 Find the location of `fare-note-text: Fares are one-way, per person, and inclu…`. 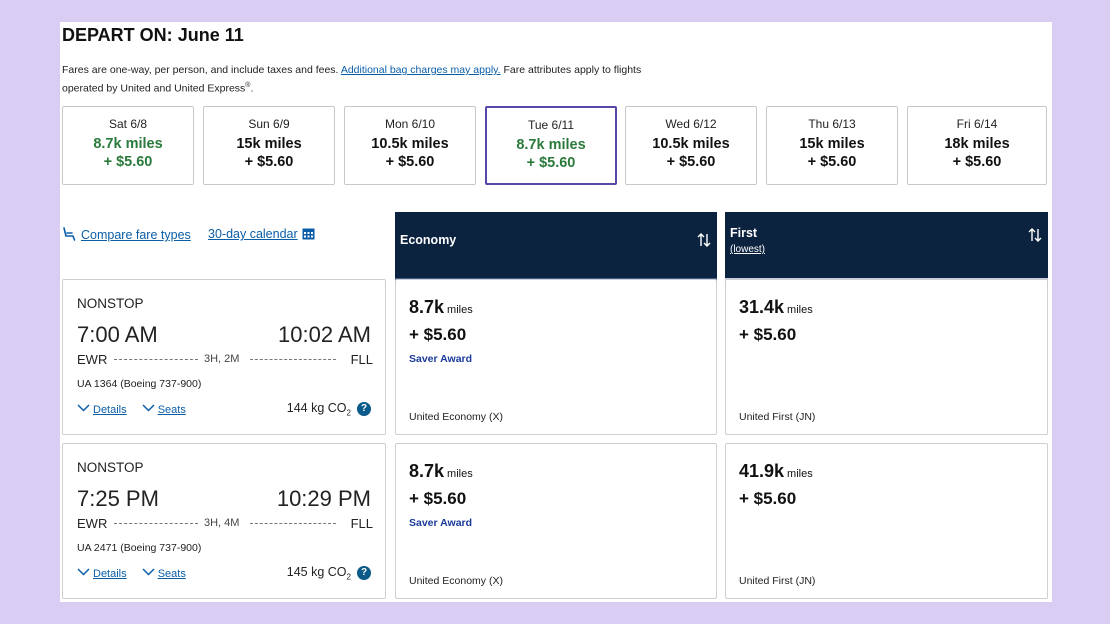

fare-note-text: Fares are one-way, per person, and inclu… is located at coordinates (200, 70).